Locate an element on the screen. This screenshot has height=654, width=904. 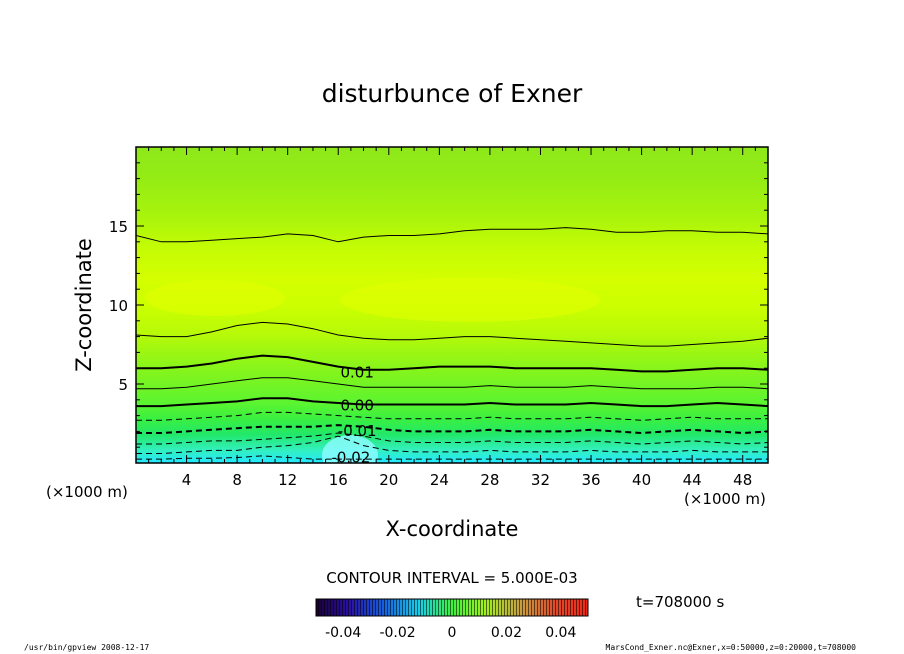
y-tick-label-10: 10 is located at coordinates (118, 306).